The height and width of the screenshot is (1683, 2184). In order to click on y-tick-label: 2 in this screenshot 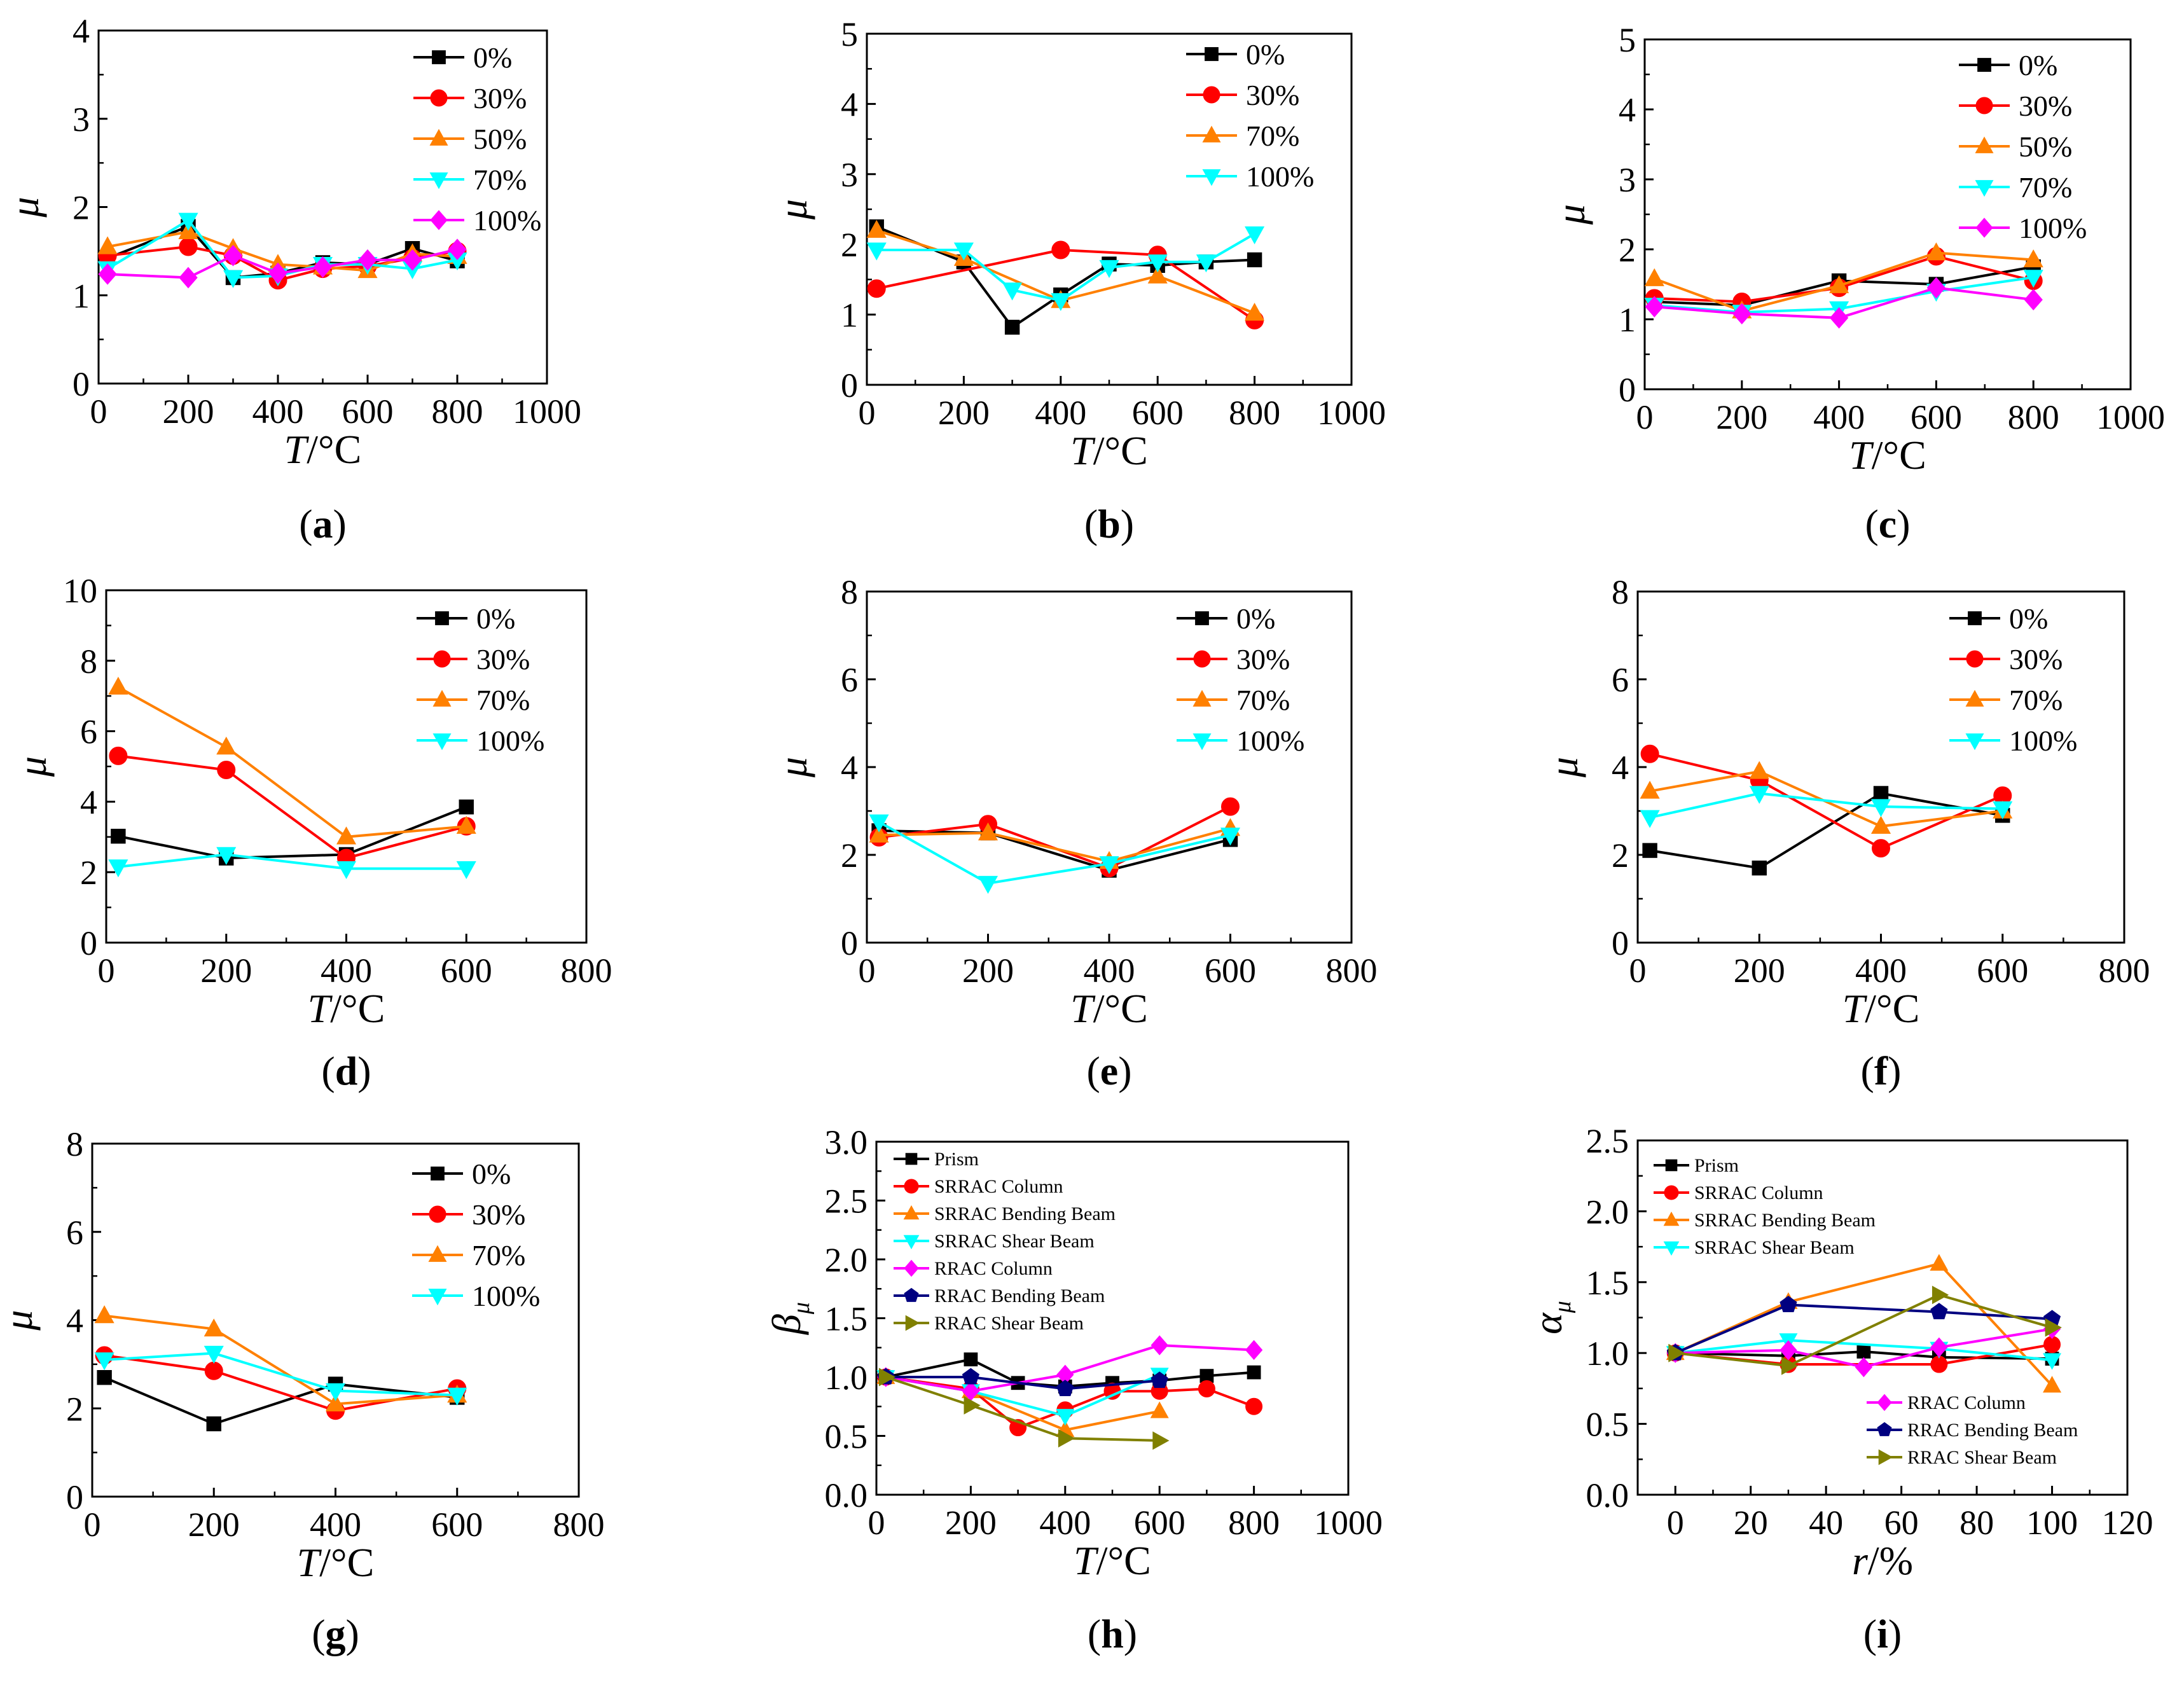, I will do `click(849, 245)`.